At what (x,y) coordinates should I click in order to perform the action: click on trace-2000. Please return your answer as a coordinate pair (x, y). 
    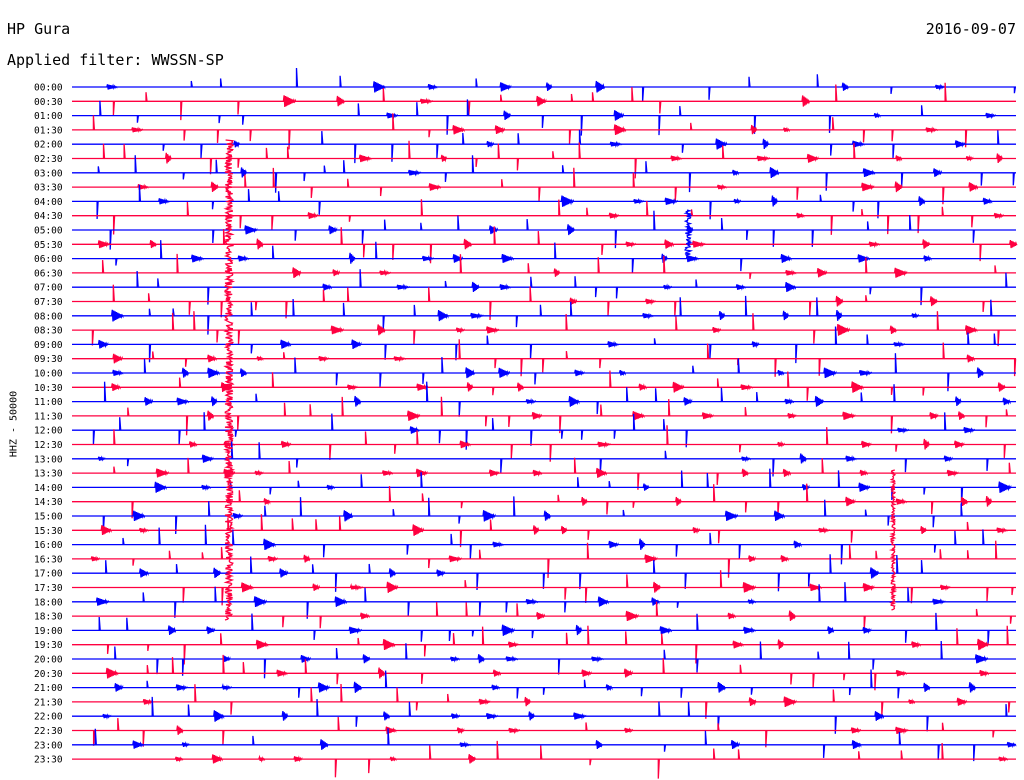
    Looking at the image, I should click on (544, 659).